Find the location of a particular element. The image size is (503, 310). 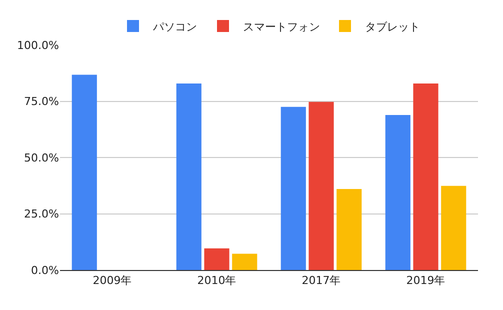

legend-label: タブレット is located at coordinates (392, 27).